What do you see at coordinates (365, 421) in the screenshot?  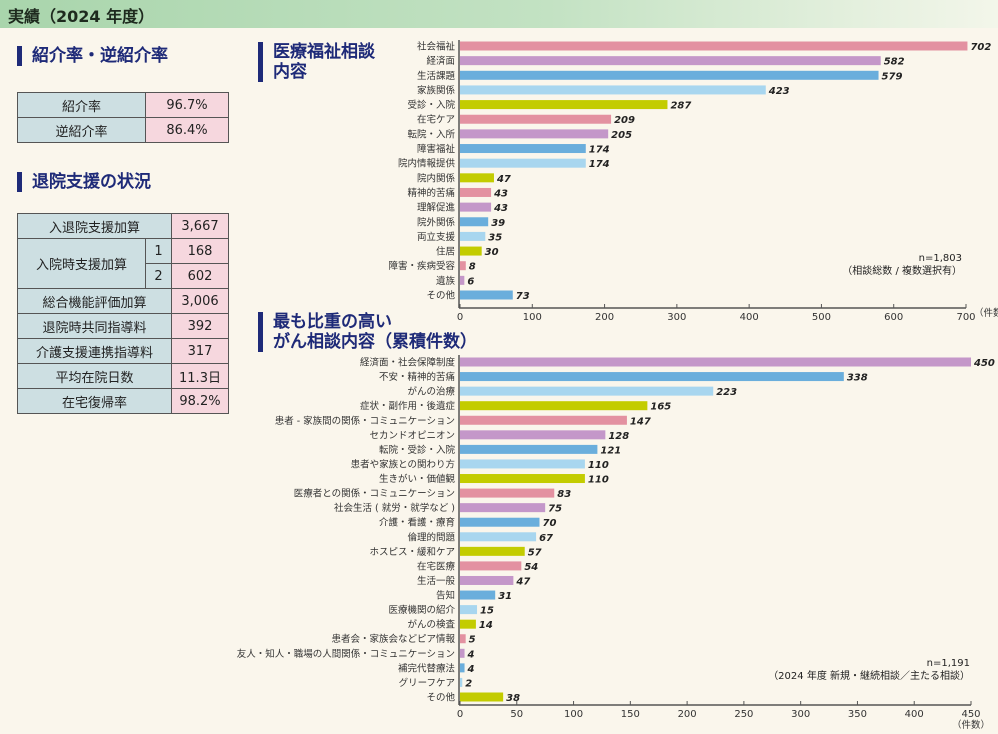 I see `category-label: 患者 - 家族間の関係・コミュニケーション` at bounding box center [365, 421].